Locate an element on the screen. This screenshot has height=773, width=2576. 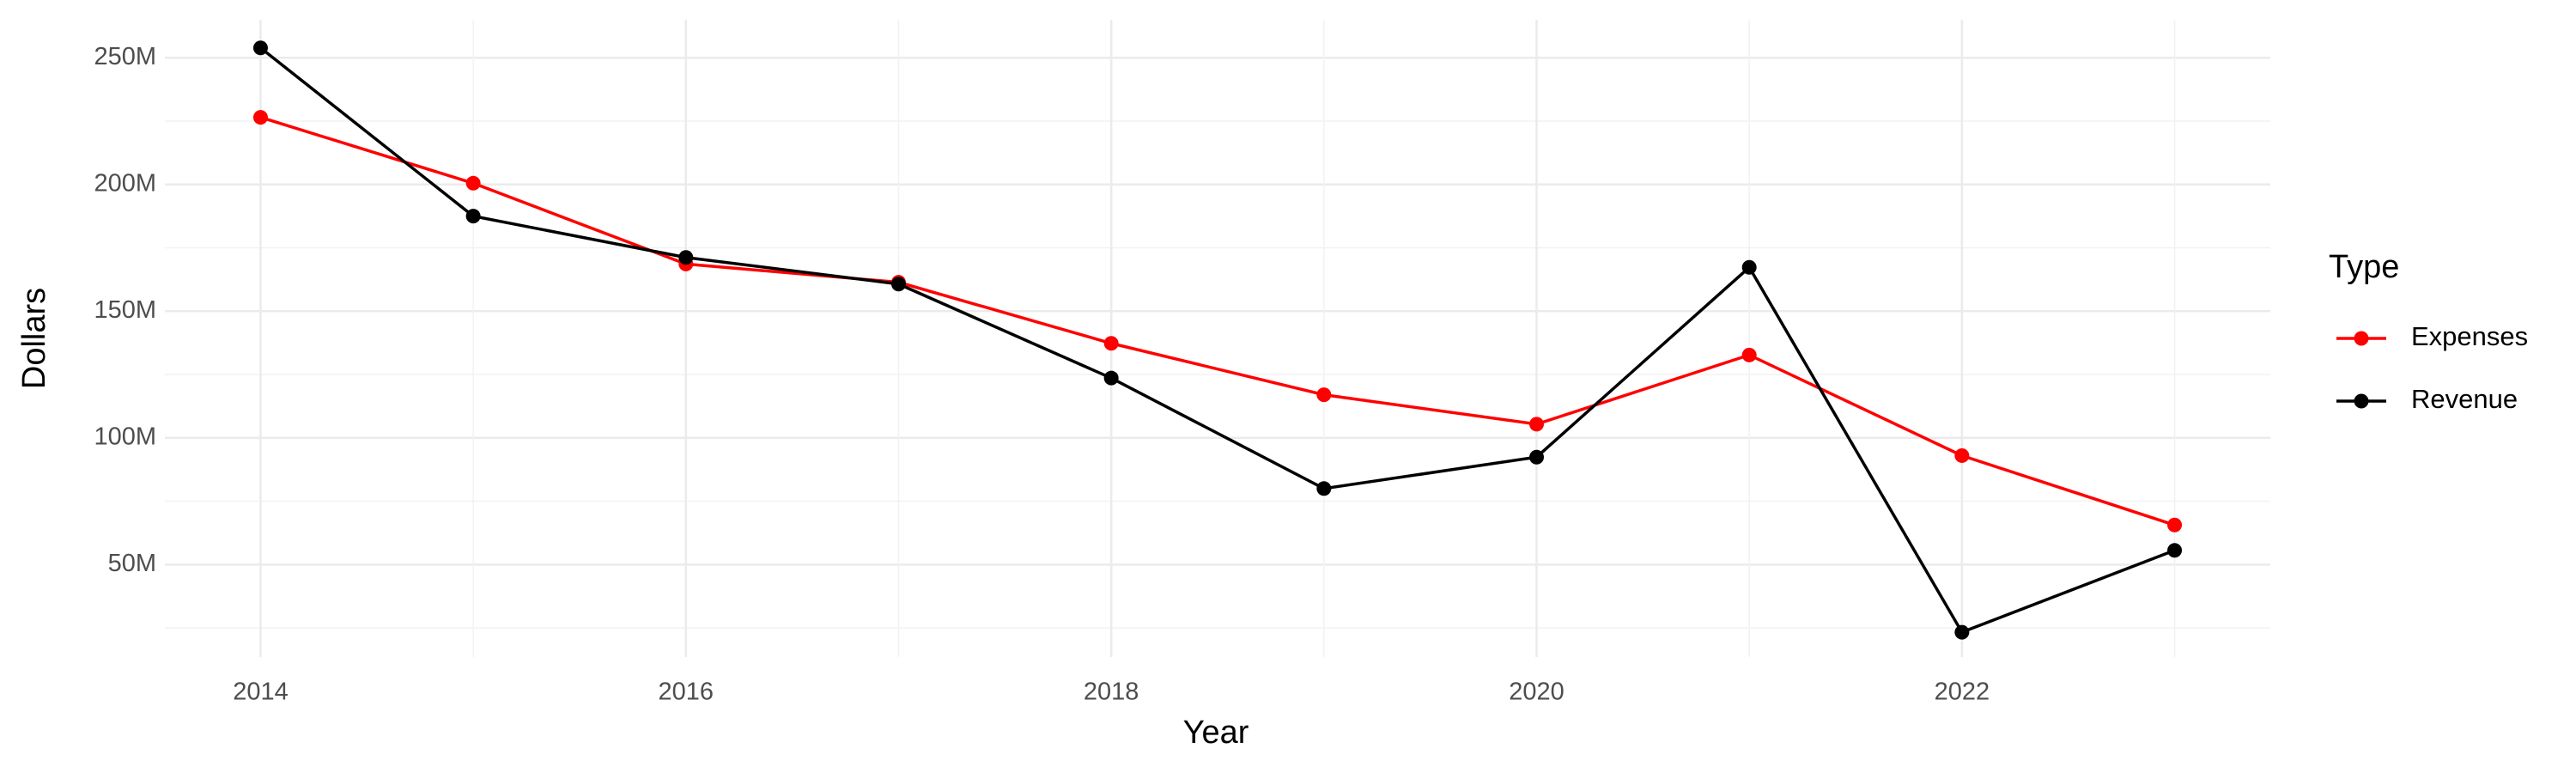
y-tick-label: 250M is located at coordinates (125, 57).